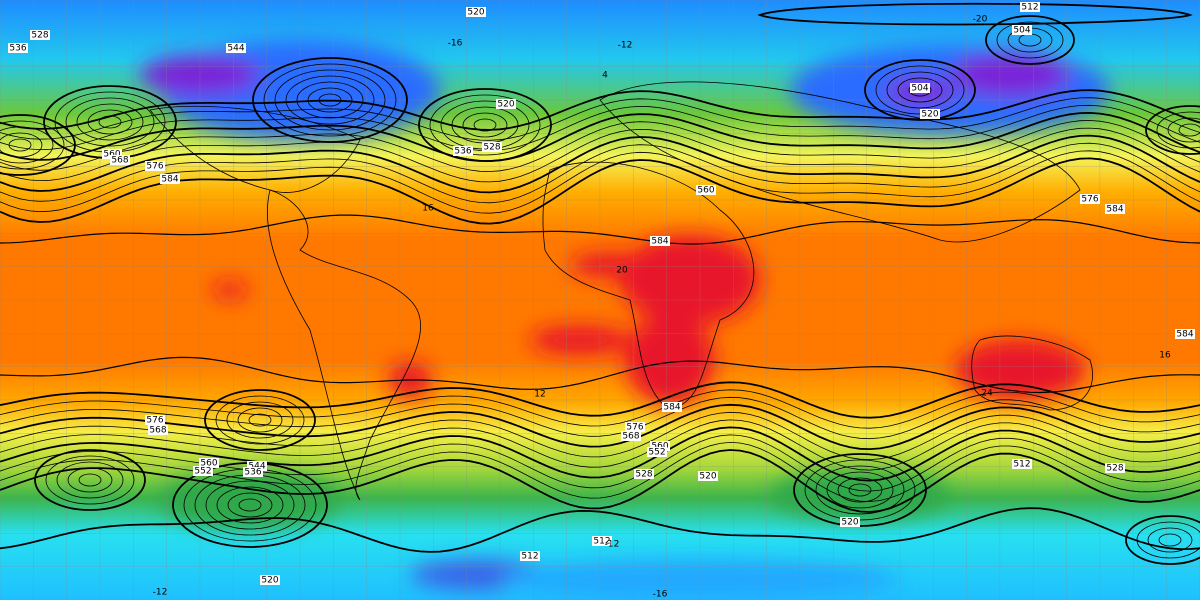 The width and height of the screenshot is (1200, 604). Describe the element at coordinates (980, 20) in the screenshot. I see `temperature-label: -20` at that location.